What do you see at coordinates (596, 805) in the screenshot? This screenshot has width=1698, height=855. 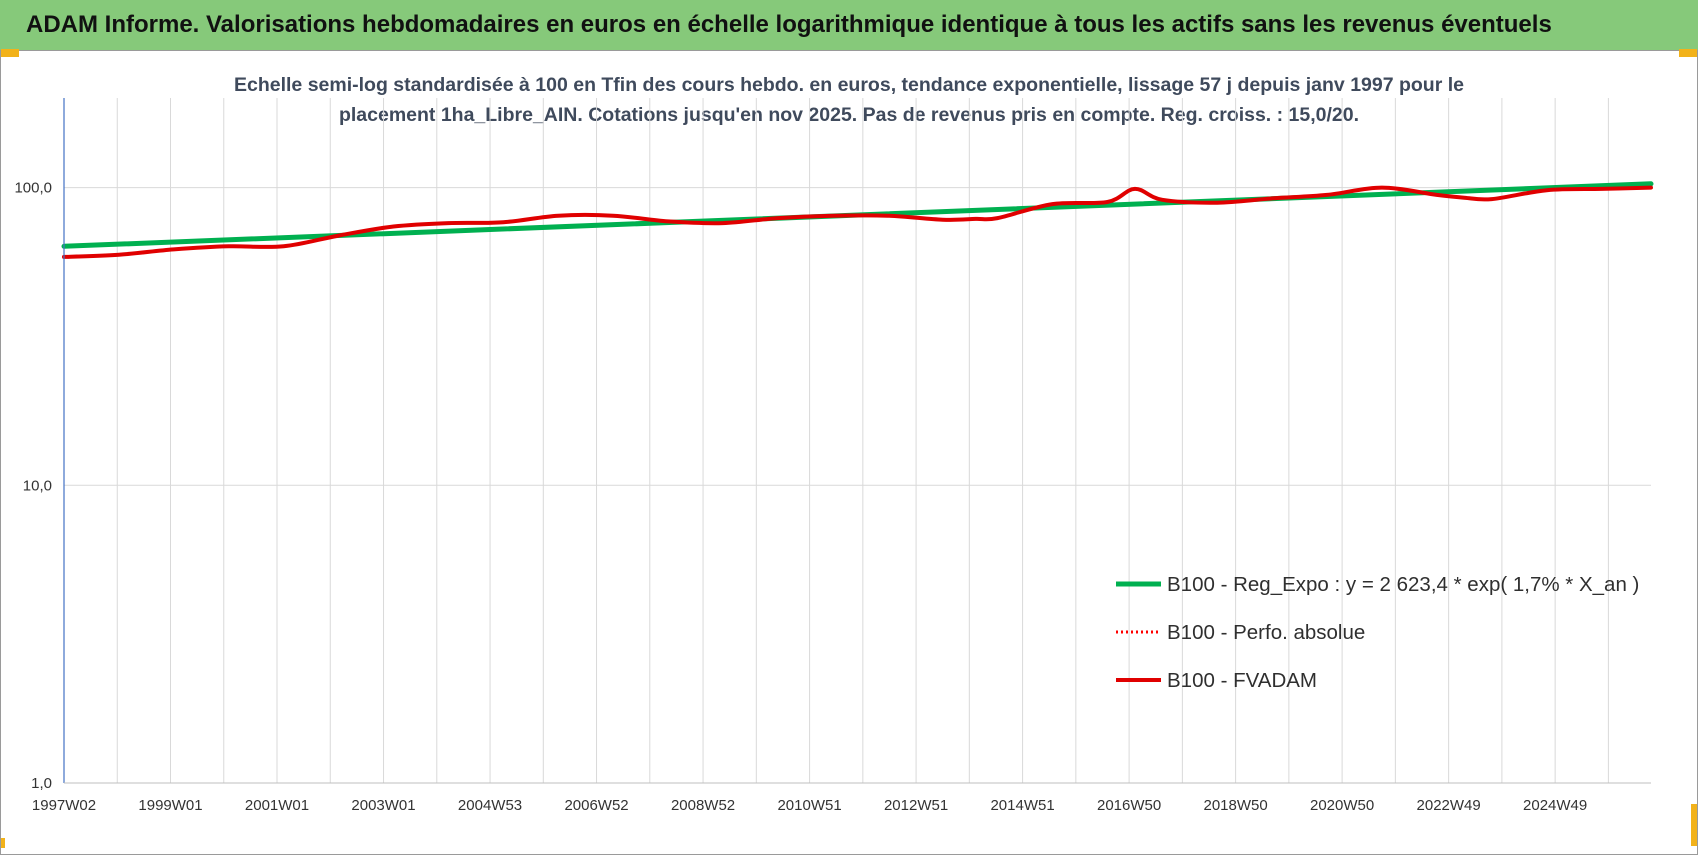 I see `x-tick-label: 2006W52` at bounding box center [596, 805].